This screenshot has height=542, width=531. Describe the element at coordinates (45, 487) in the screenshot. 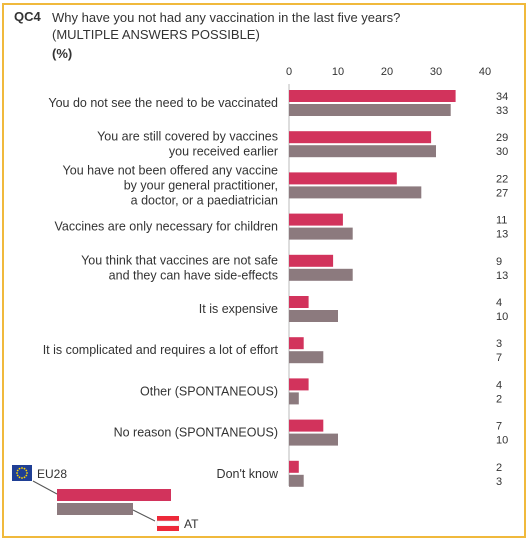

I see `legend-pointer-eu28` at that location.